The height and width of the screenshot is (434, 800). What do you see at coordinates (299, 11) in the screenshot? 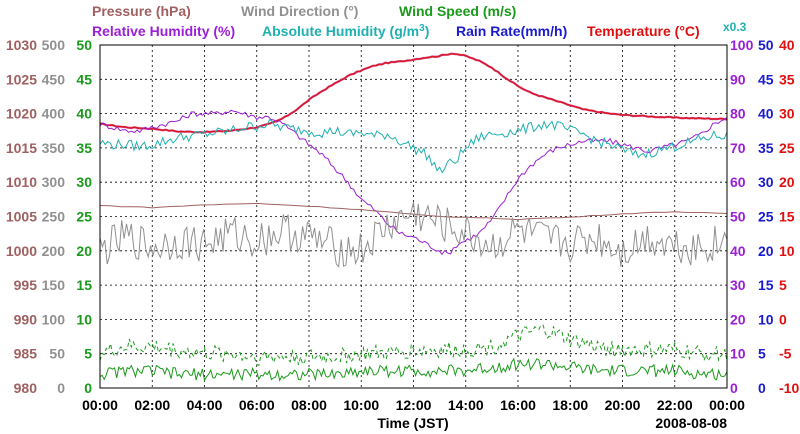
I see `title-wind_dir: Wind Direction (°)` at bounding box center [299, 11].